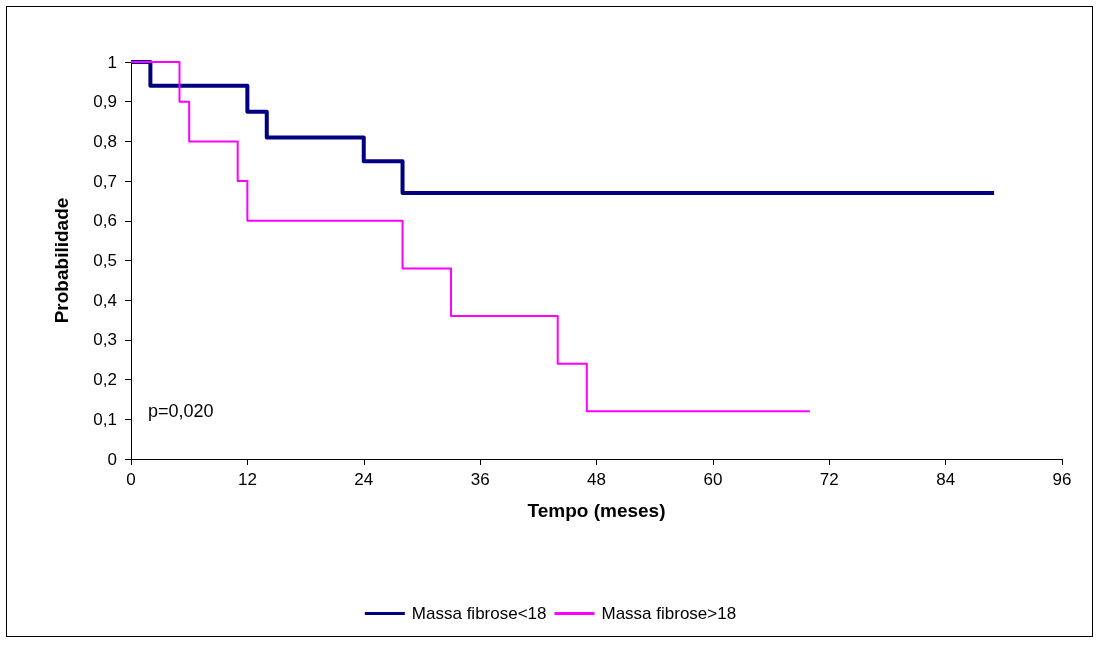 Image resolution: width=1101 pixels, height=645 pixels. What do you see at coordinates (829, 479) in the screenshot?
I see `x-tick-label: 72` at bounding box center [829, 479].